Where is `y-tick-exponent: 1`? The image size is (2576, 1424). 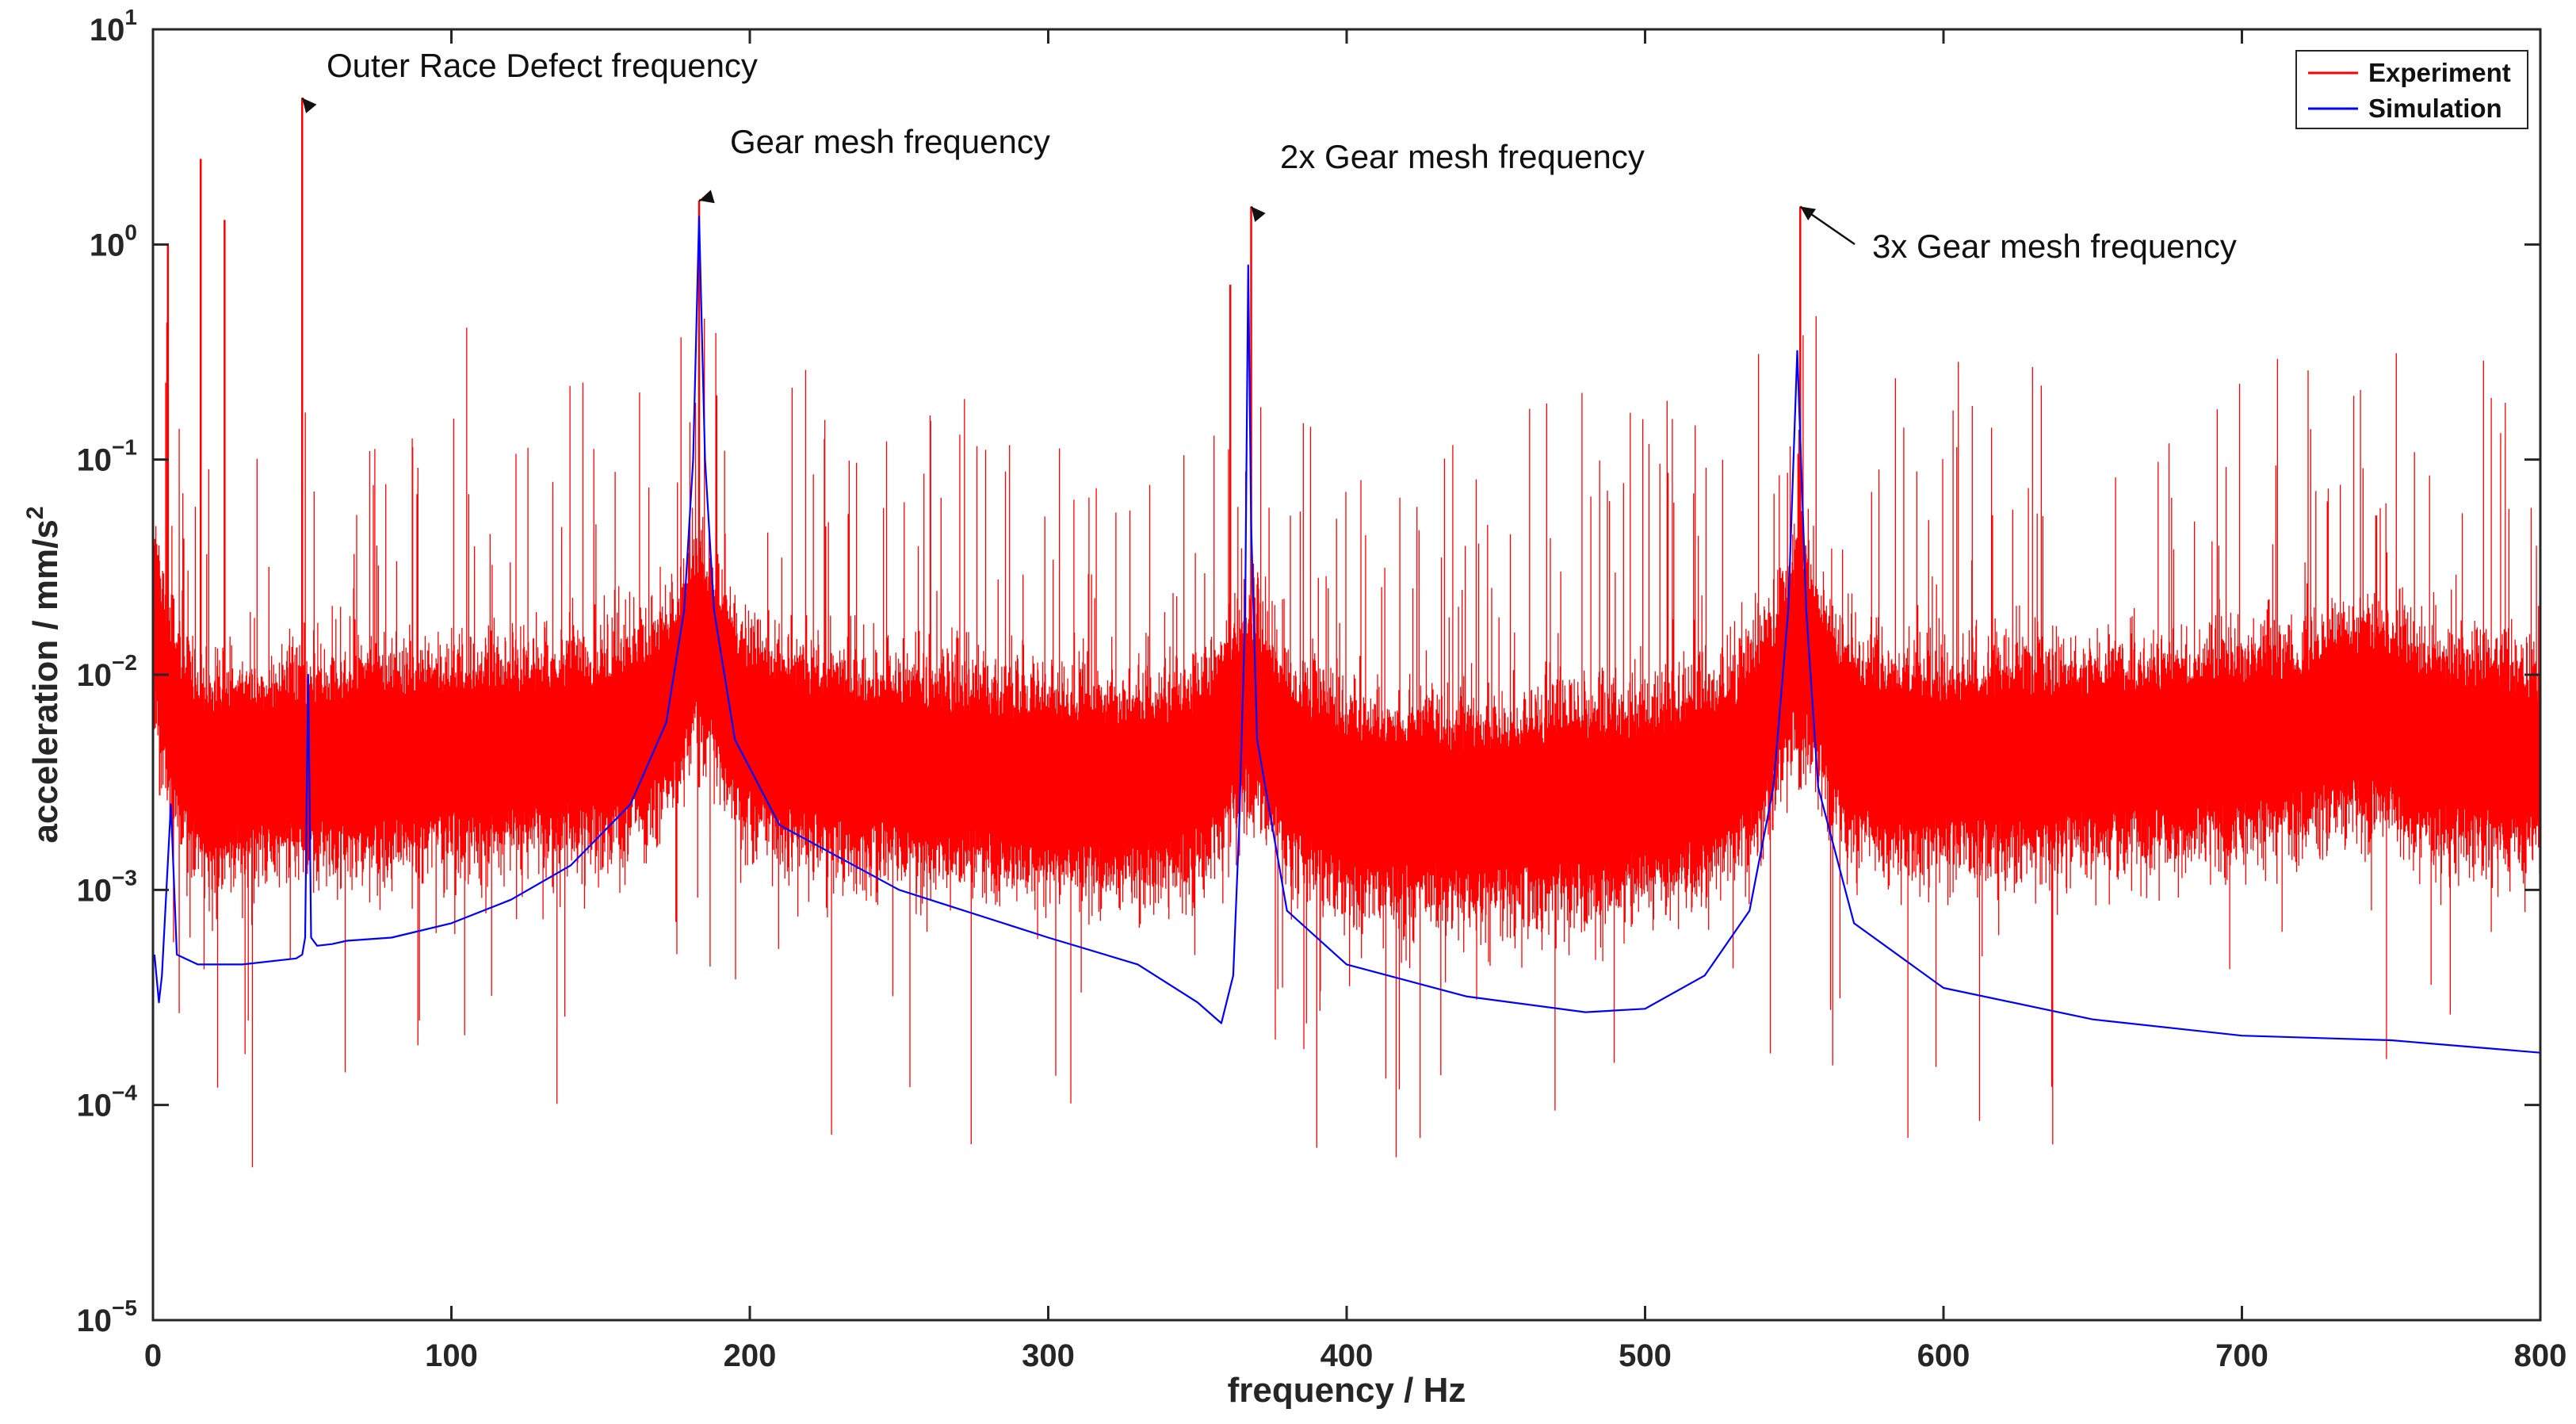 y-tick-exponent: 1 is located at coordinates (130, 17).